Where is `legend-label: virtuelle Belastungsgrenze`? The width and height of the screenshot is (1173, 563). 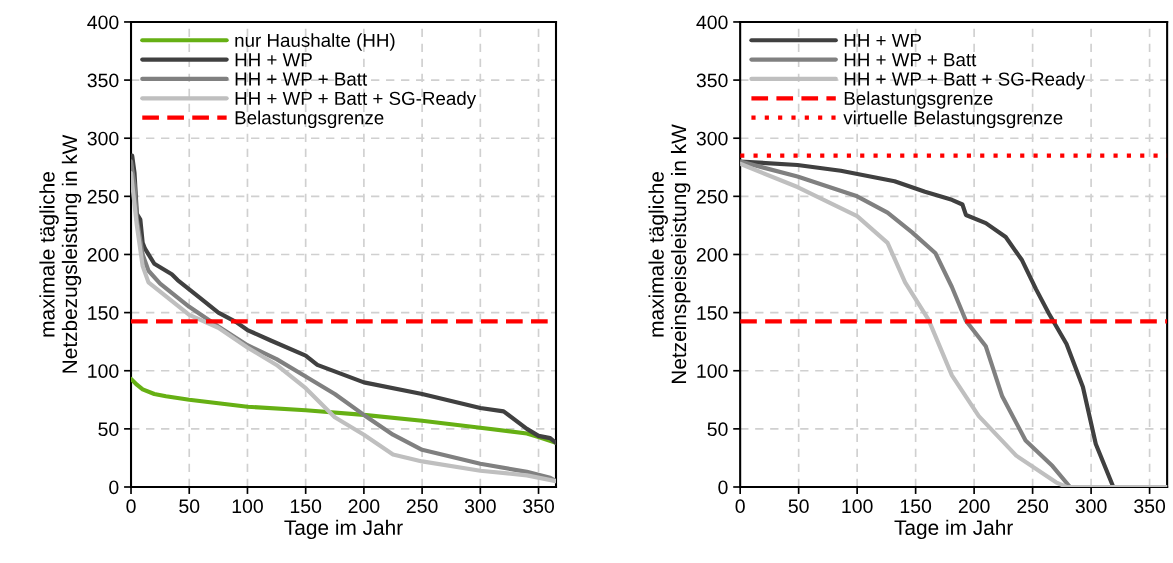 legend-label: virtuelle Belastungsgrenze is located at coordinates (953, 119).